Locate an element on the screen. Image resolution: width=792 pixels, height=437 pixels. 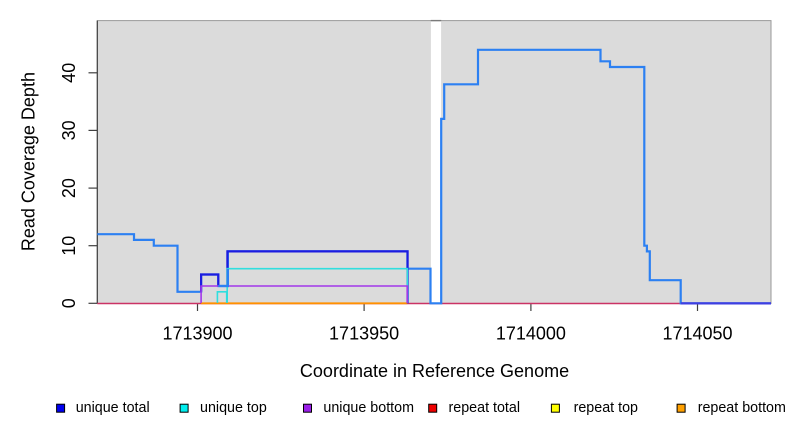
svg-text: 0 is located at coordinates (69, 303).